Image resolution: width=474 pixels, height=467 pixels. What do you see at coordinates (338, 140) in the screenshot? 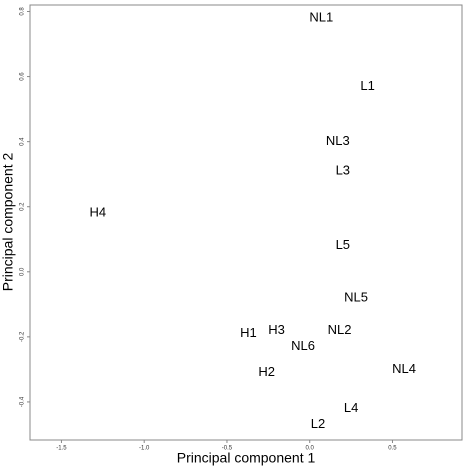
I see `point-label: NL3` at bounding box center [338, 140].